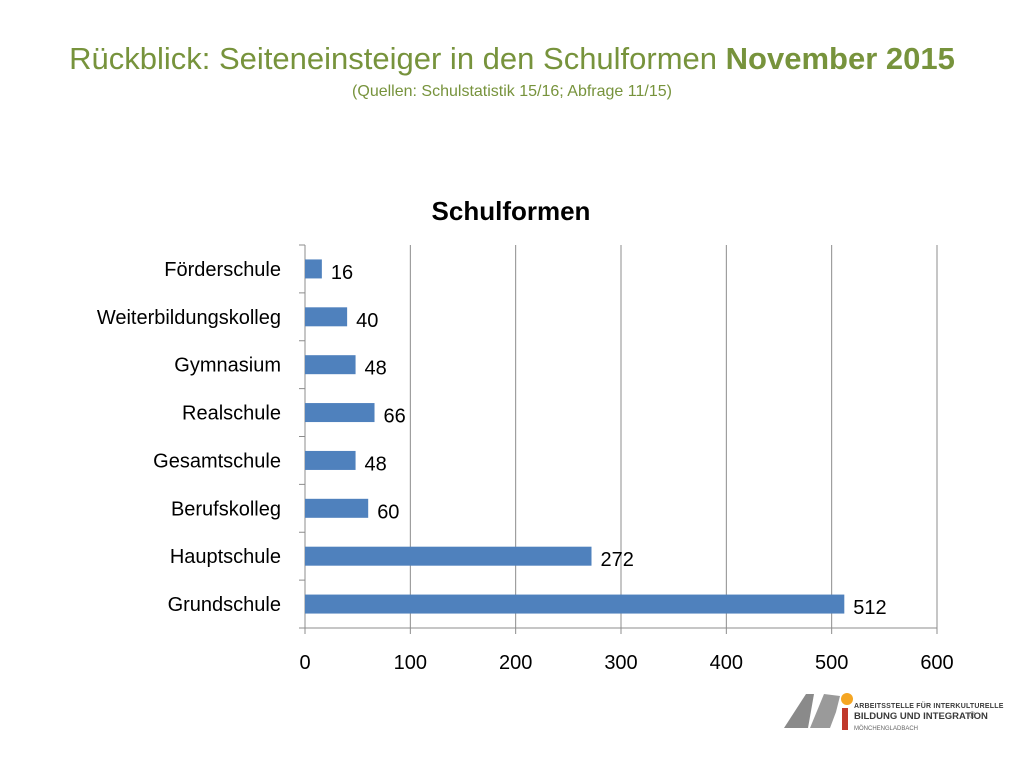 Image resolution: width=1024 pixels, height=768 pixels. What do you see at coordinates (189, 318) in the screenshot?
I see `category-label: Weiterbildungskolleg` at bounding box center [189, 318].